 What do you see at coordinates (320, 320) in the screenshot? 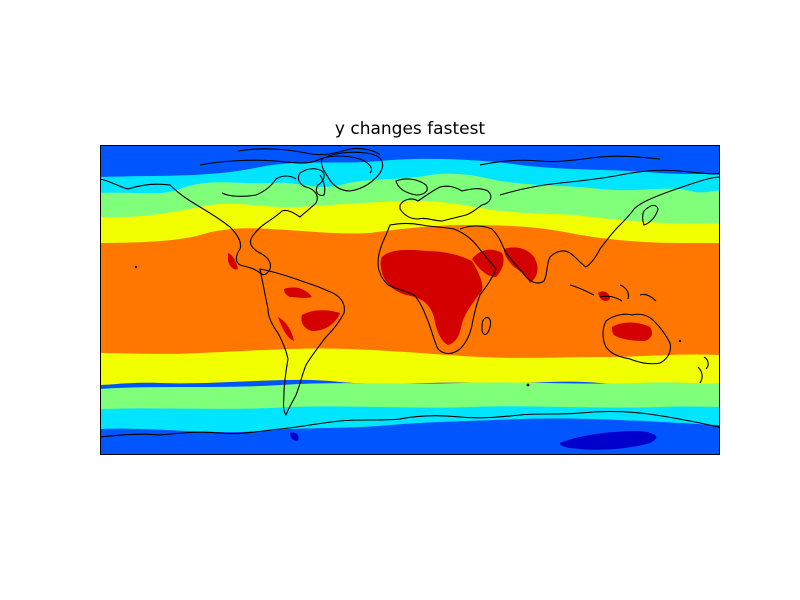
I see `hotspot-amazon-south` at bounding box center [320, 320].